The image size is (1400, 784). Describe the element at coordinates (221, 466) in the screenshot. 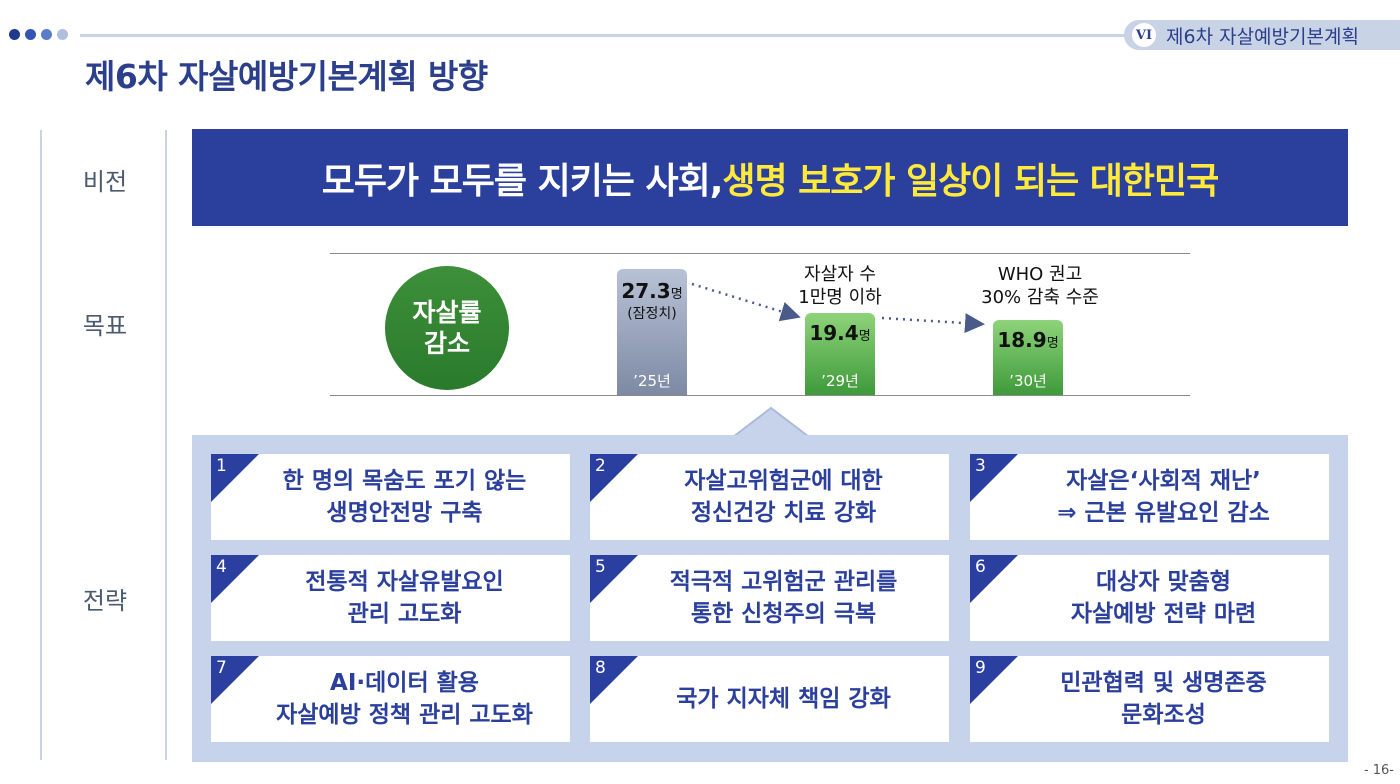

I see `strategy-number: 1` at that location.